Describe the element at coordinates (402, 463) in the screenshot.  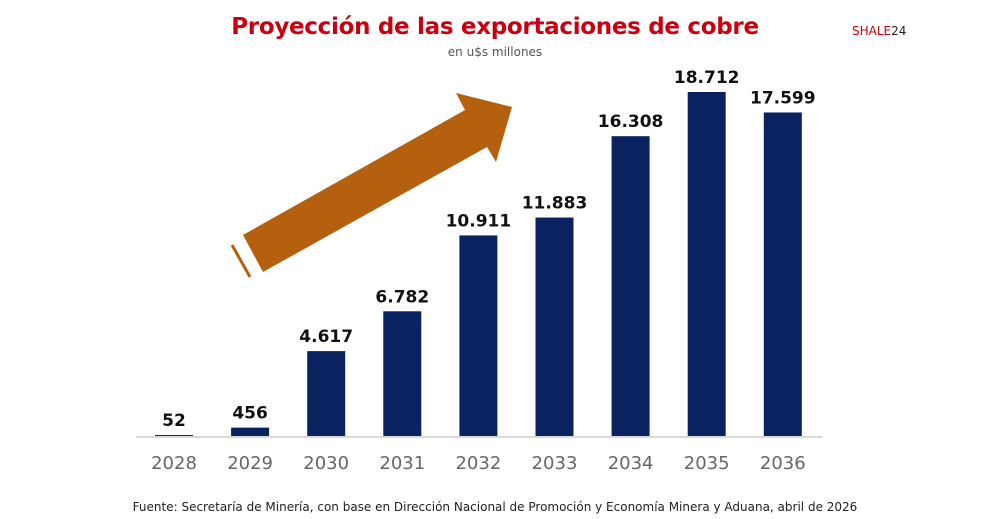
I see `x-tick-label: 2031` at that location.